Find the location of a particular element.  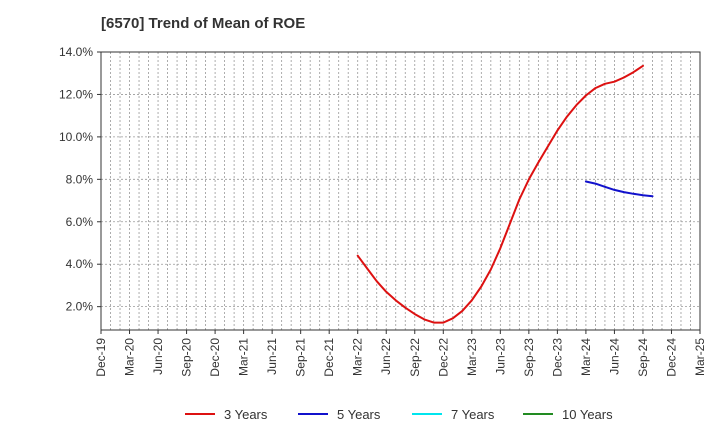

x-tick-label: Jun-24 is located at coordinates (614, 356).